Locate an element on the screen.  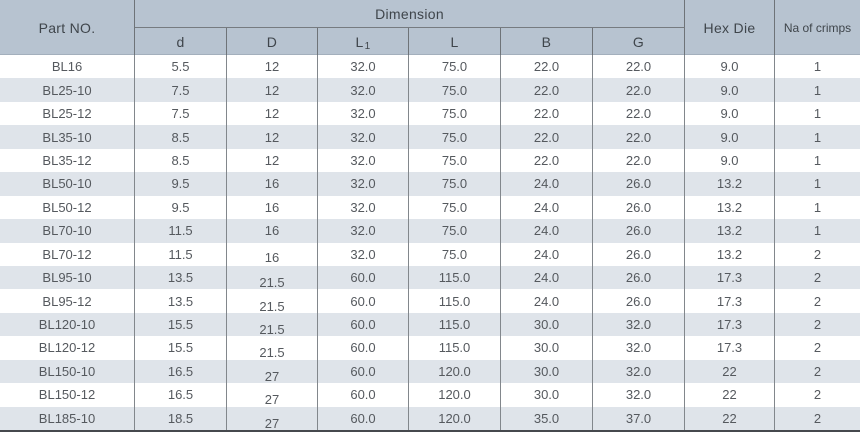
cell-part-no: BL16 is located at coordinates (67, 67).